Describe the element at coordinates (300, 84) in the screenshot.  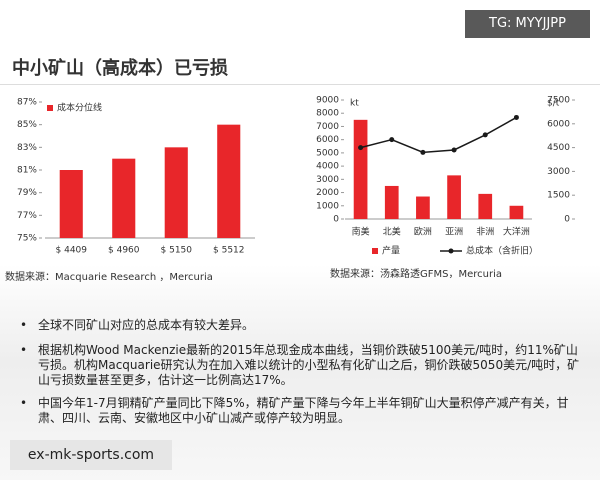
I see `title-rule` at that location.